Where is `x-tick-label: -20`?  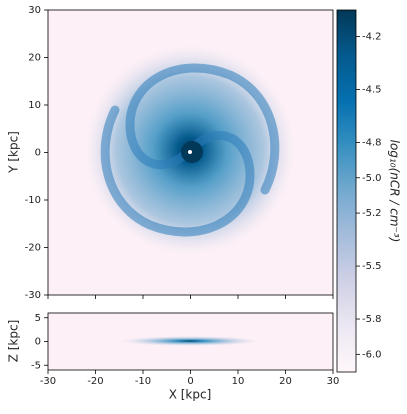
x-tick-label: -20 is located at coordinates (95, 381).